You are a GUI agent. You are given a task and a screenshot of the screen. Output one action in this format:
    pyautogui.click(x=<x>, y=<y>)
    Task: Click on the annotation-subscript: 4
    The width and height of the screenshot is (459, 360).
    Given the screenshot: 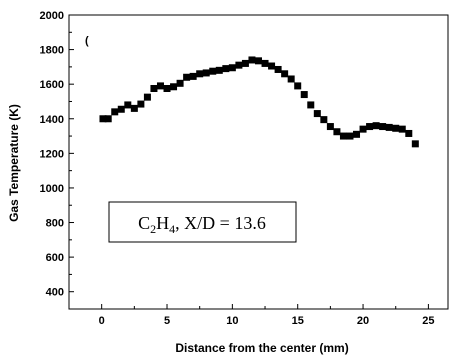 What is the action you would take?
    pyautogui.click(x=172, y=229)
    